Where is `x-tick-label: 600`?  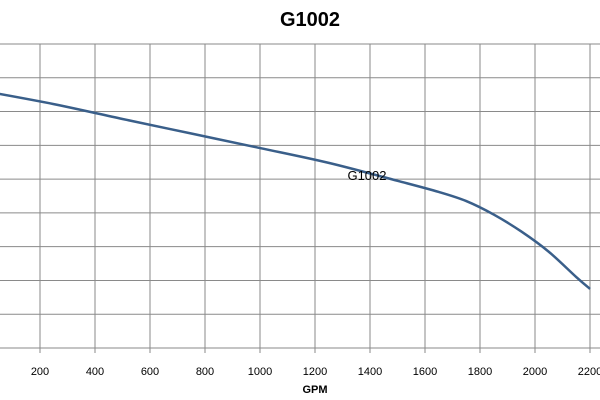
x-tick-label: 600 is located at coordinates (150, 372).